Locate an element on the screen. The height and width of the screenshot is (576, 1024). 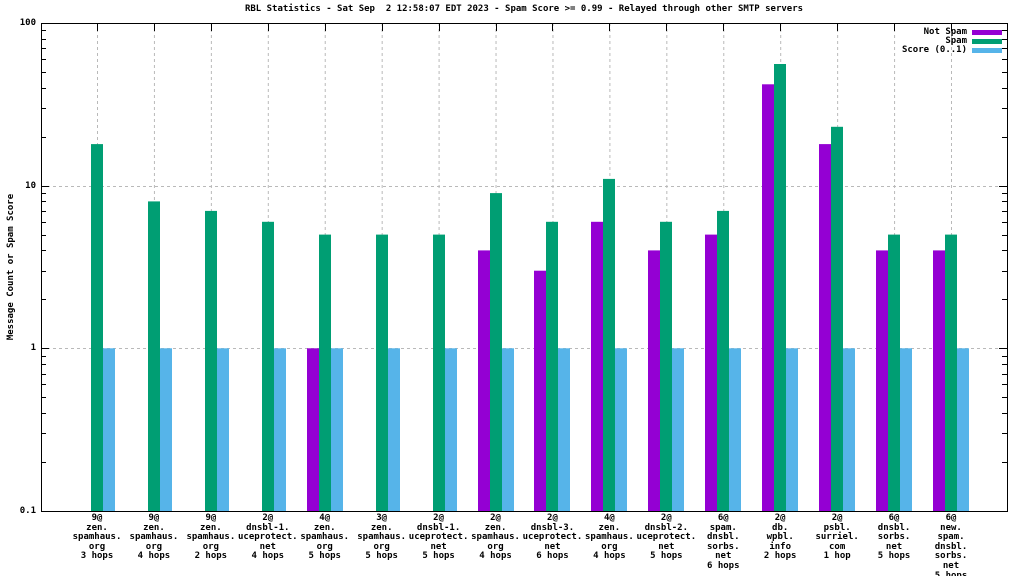
x-category-label-14: 6@ dnsbl. sorbs. net 5 hops is located at coordinates (894, 537).